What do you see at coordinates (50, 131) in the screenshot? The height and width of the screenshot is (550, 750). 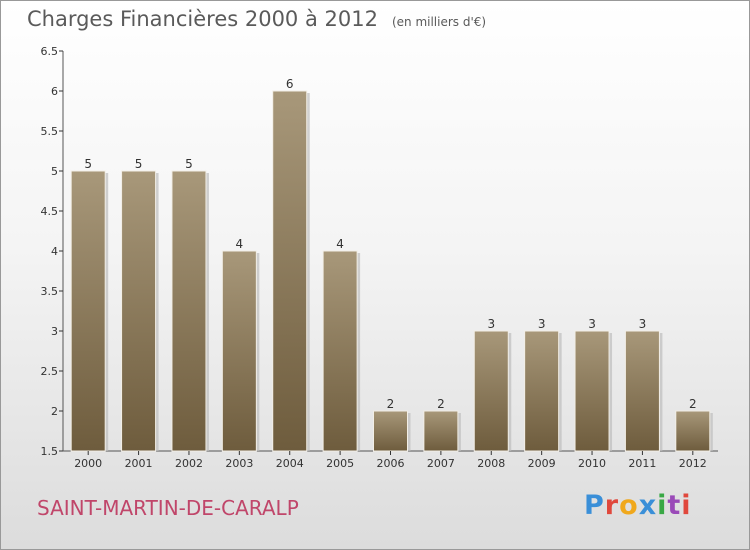 I see `y-tick-label: 5.5` at bounding box center [50, 131].